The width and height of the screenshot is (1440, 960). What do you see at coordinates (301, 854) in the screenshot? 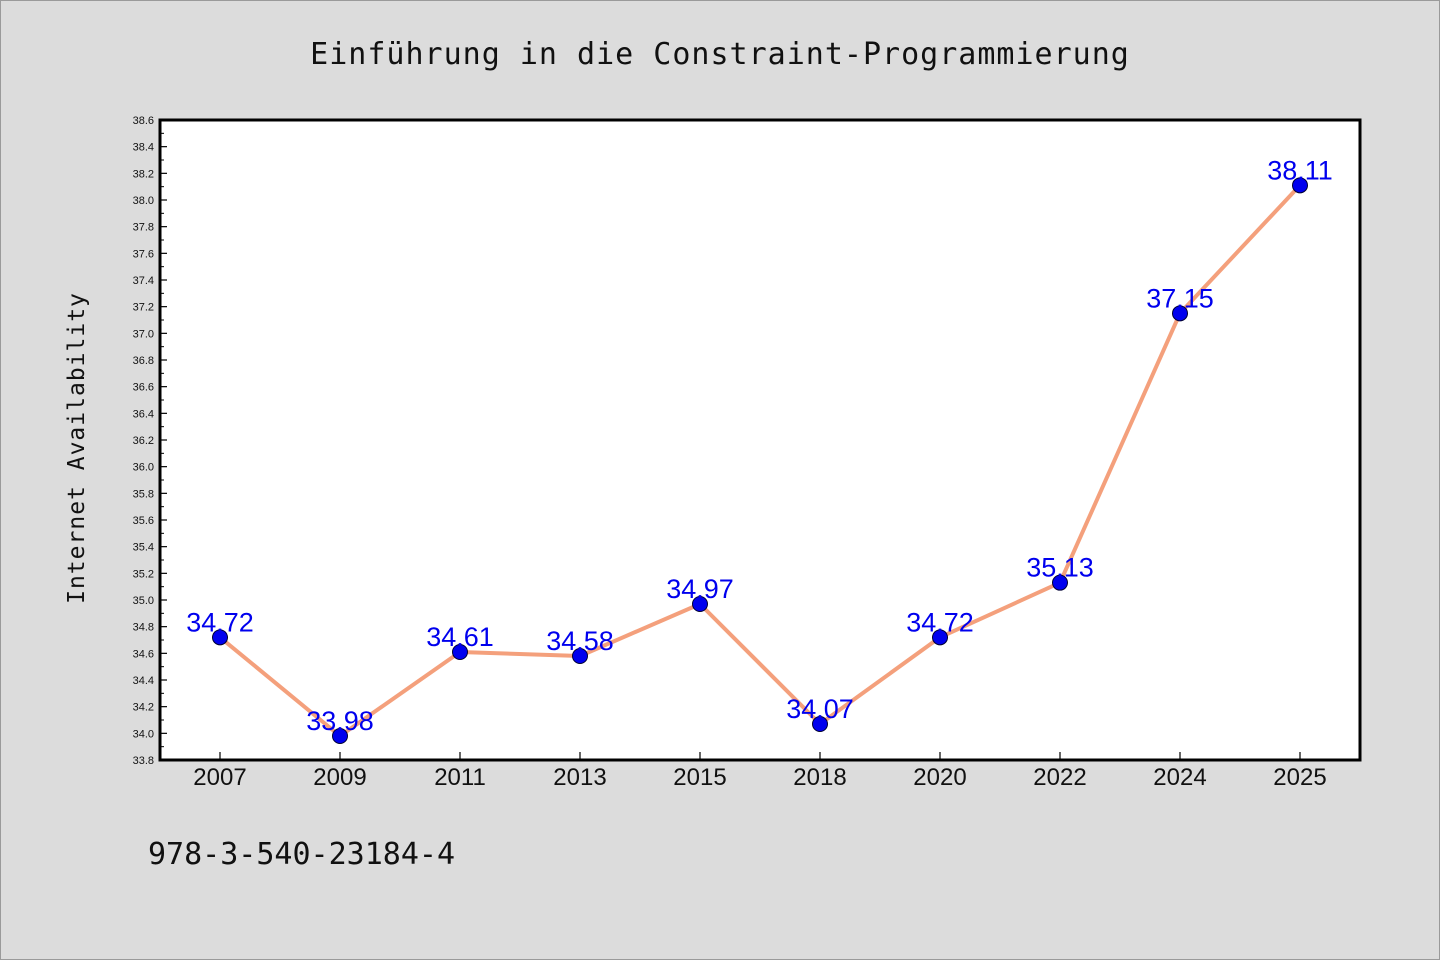
I see `isbn-footer: 978-3-540-23184-4` at bounding box center [301, 854].